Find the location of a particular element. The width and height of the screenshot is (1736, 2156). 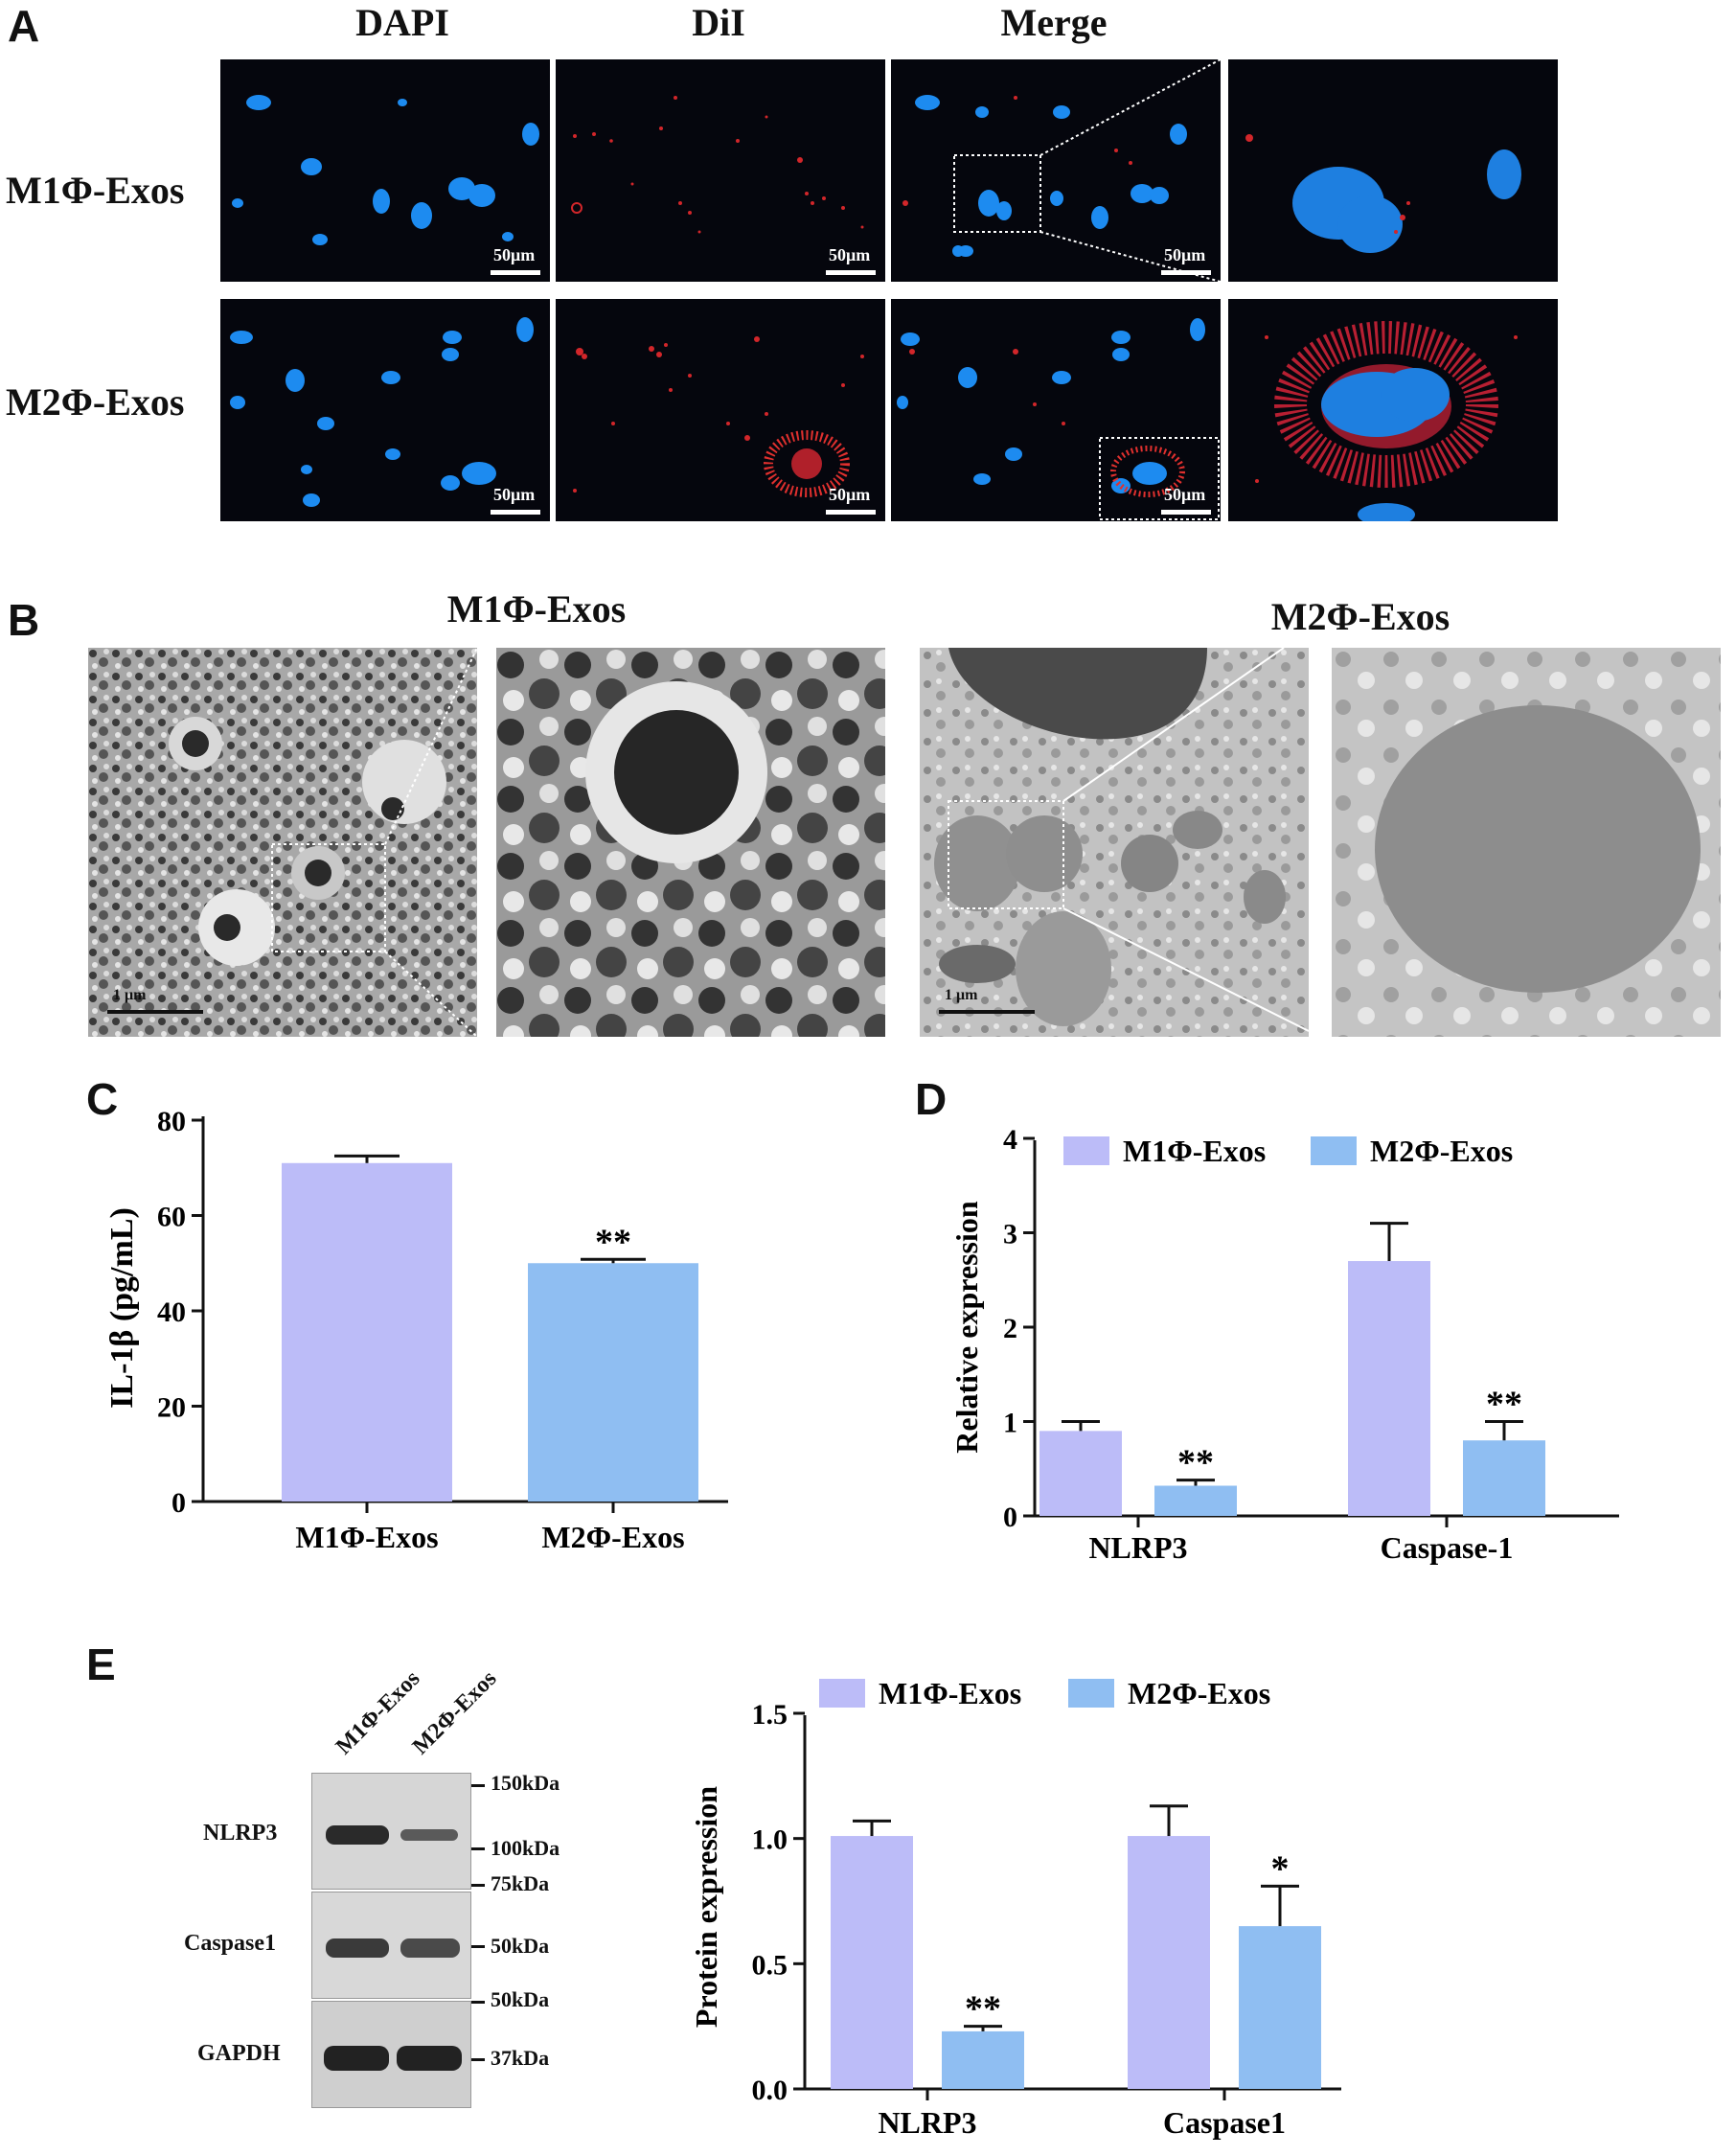

micrograph-m1-dil: 50μm is located at coordinates (721, 170).